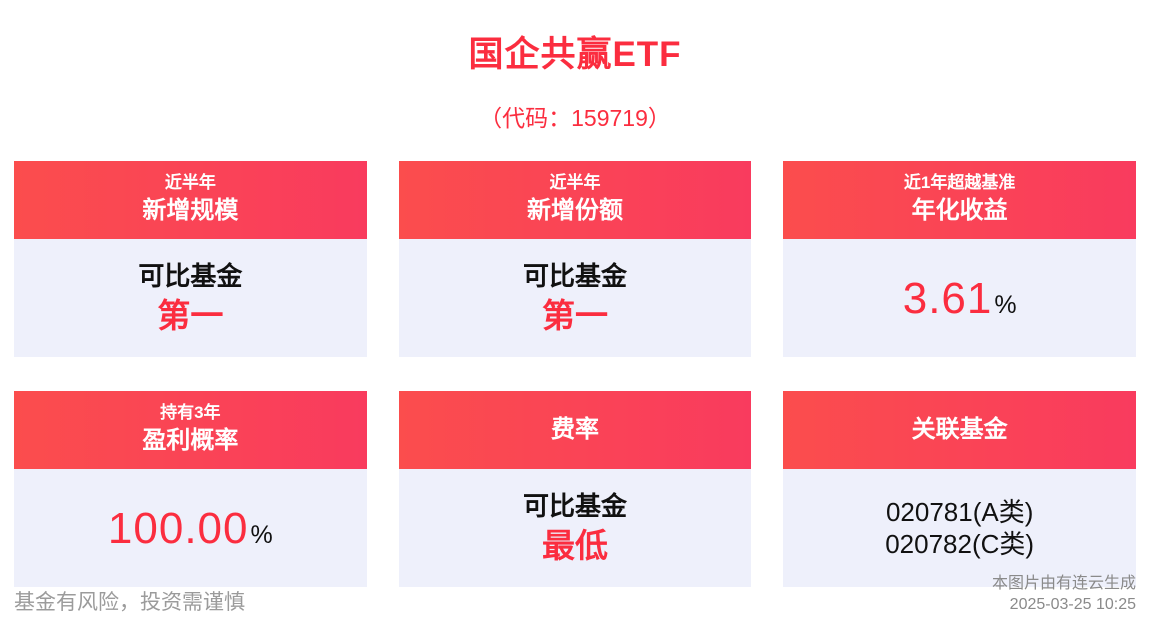  What do you see at coordinates (575, 54) in the screenshot?
I see `page-title: 国企共赢ETF` at bounding box center [575, 54].